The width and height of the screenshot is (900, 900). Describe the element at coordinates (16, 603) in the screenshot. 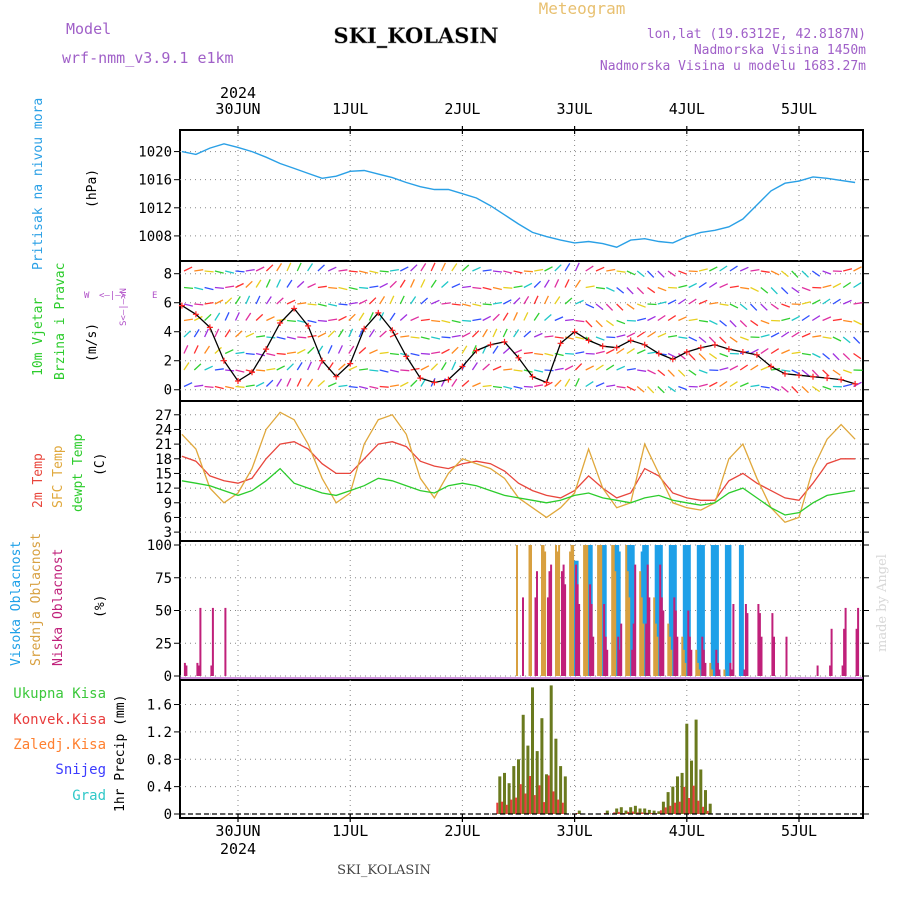

I see `cloud-axis-title-1: Visoka Oblacnost` at that location.